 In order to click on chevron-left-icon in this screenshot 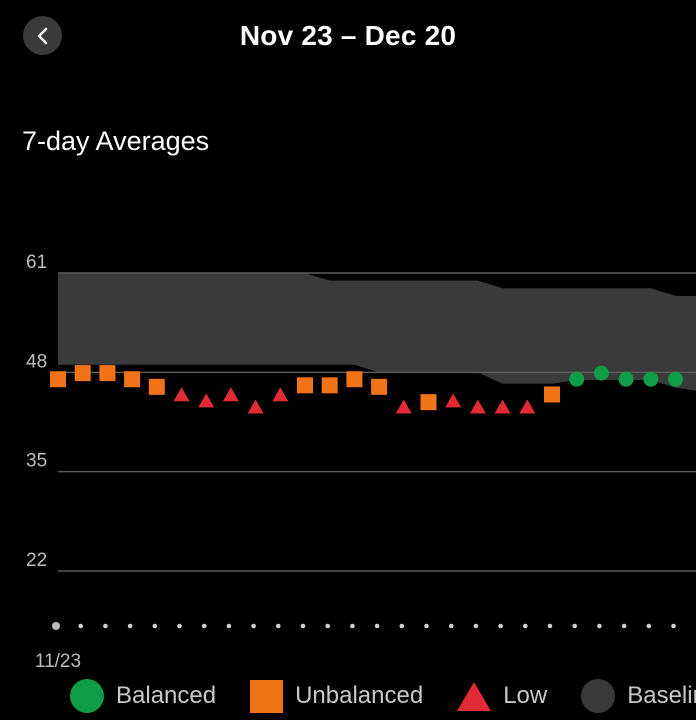, I will do `click(42, 35)`.